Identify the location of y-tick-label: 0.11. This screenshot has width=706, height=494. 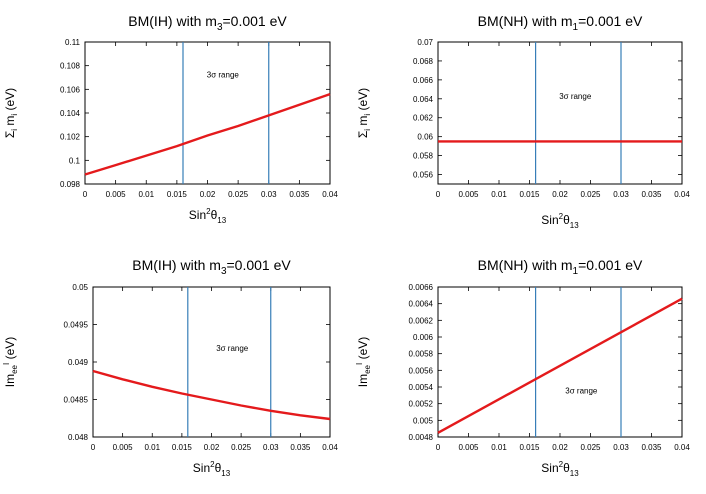
(73, 42).